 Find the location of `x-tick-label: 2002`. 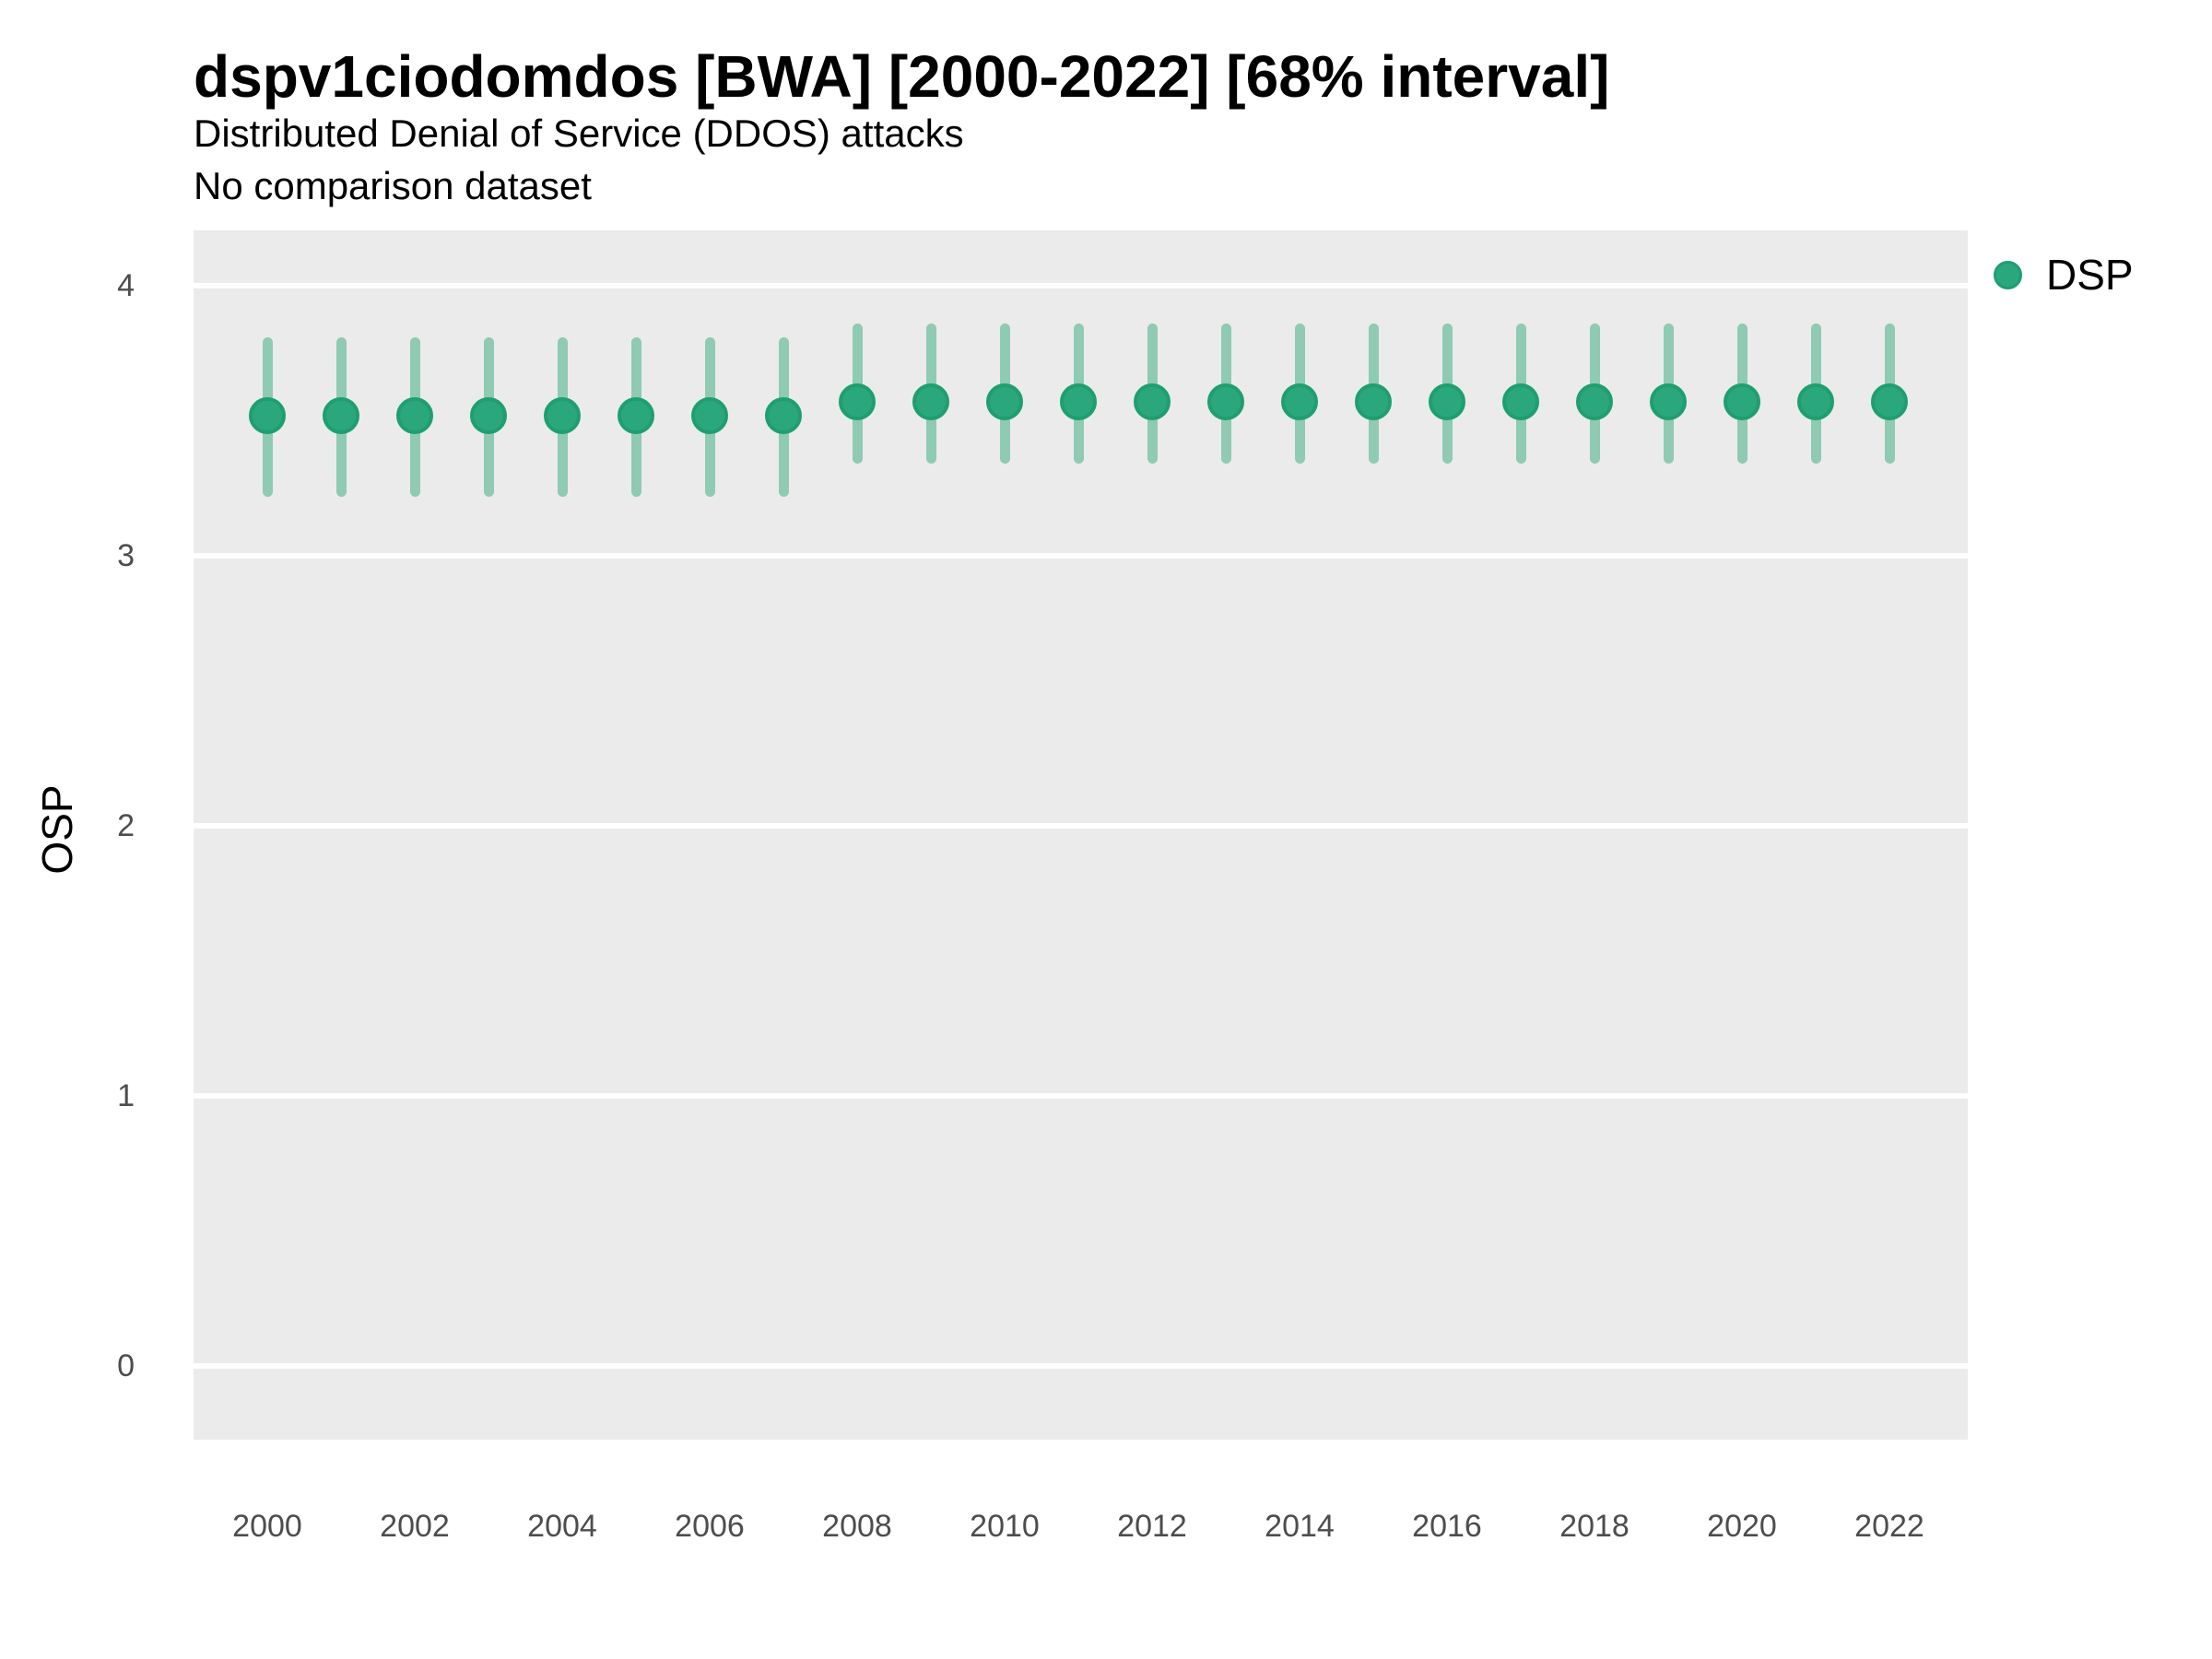

x-tick-label: 2002 is located at coordinates (415, 1526).